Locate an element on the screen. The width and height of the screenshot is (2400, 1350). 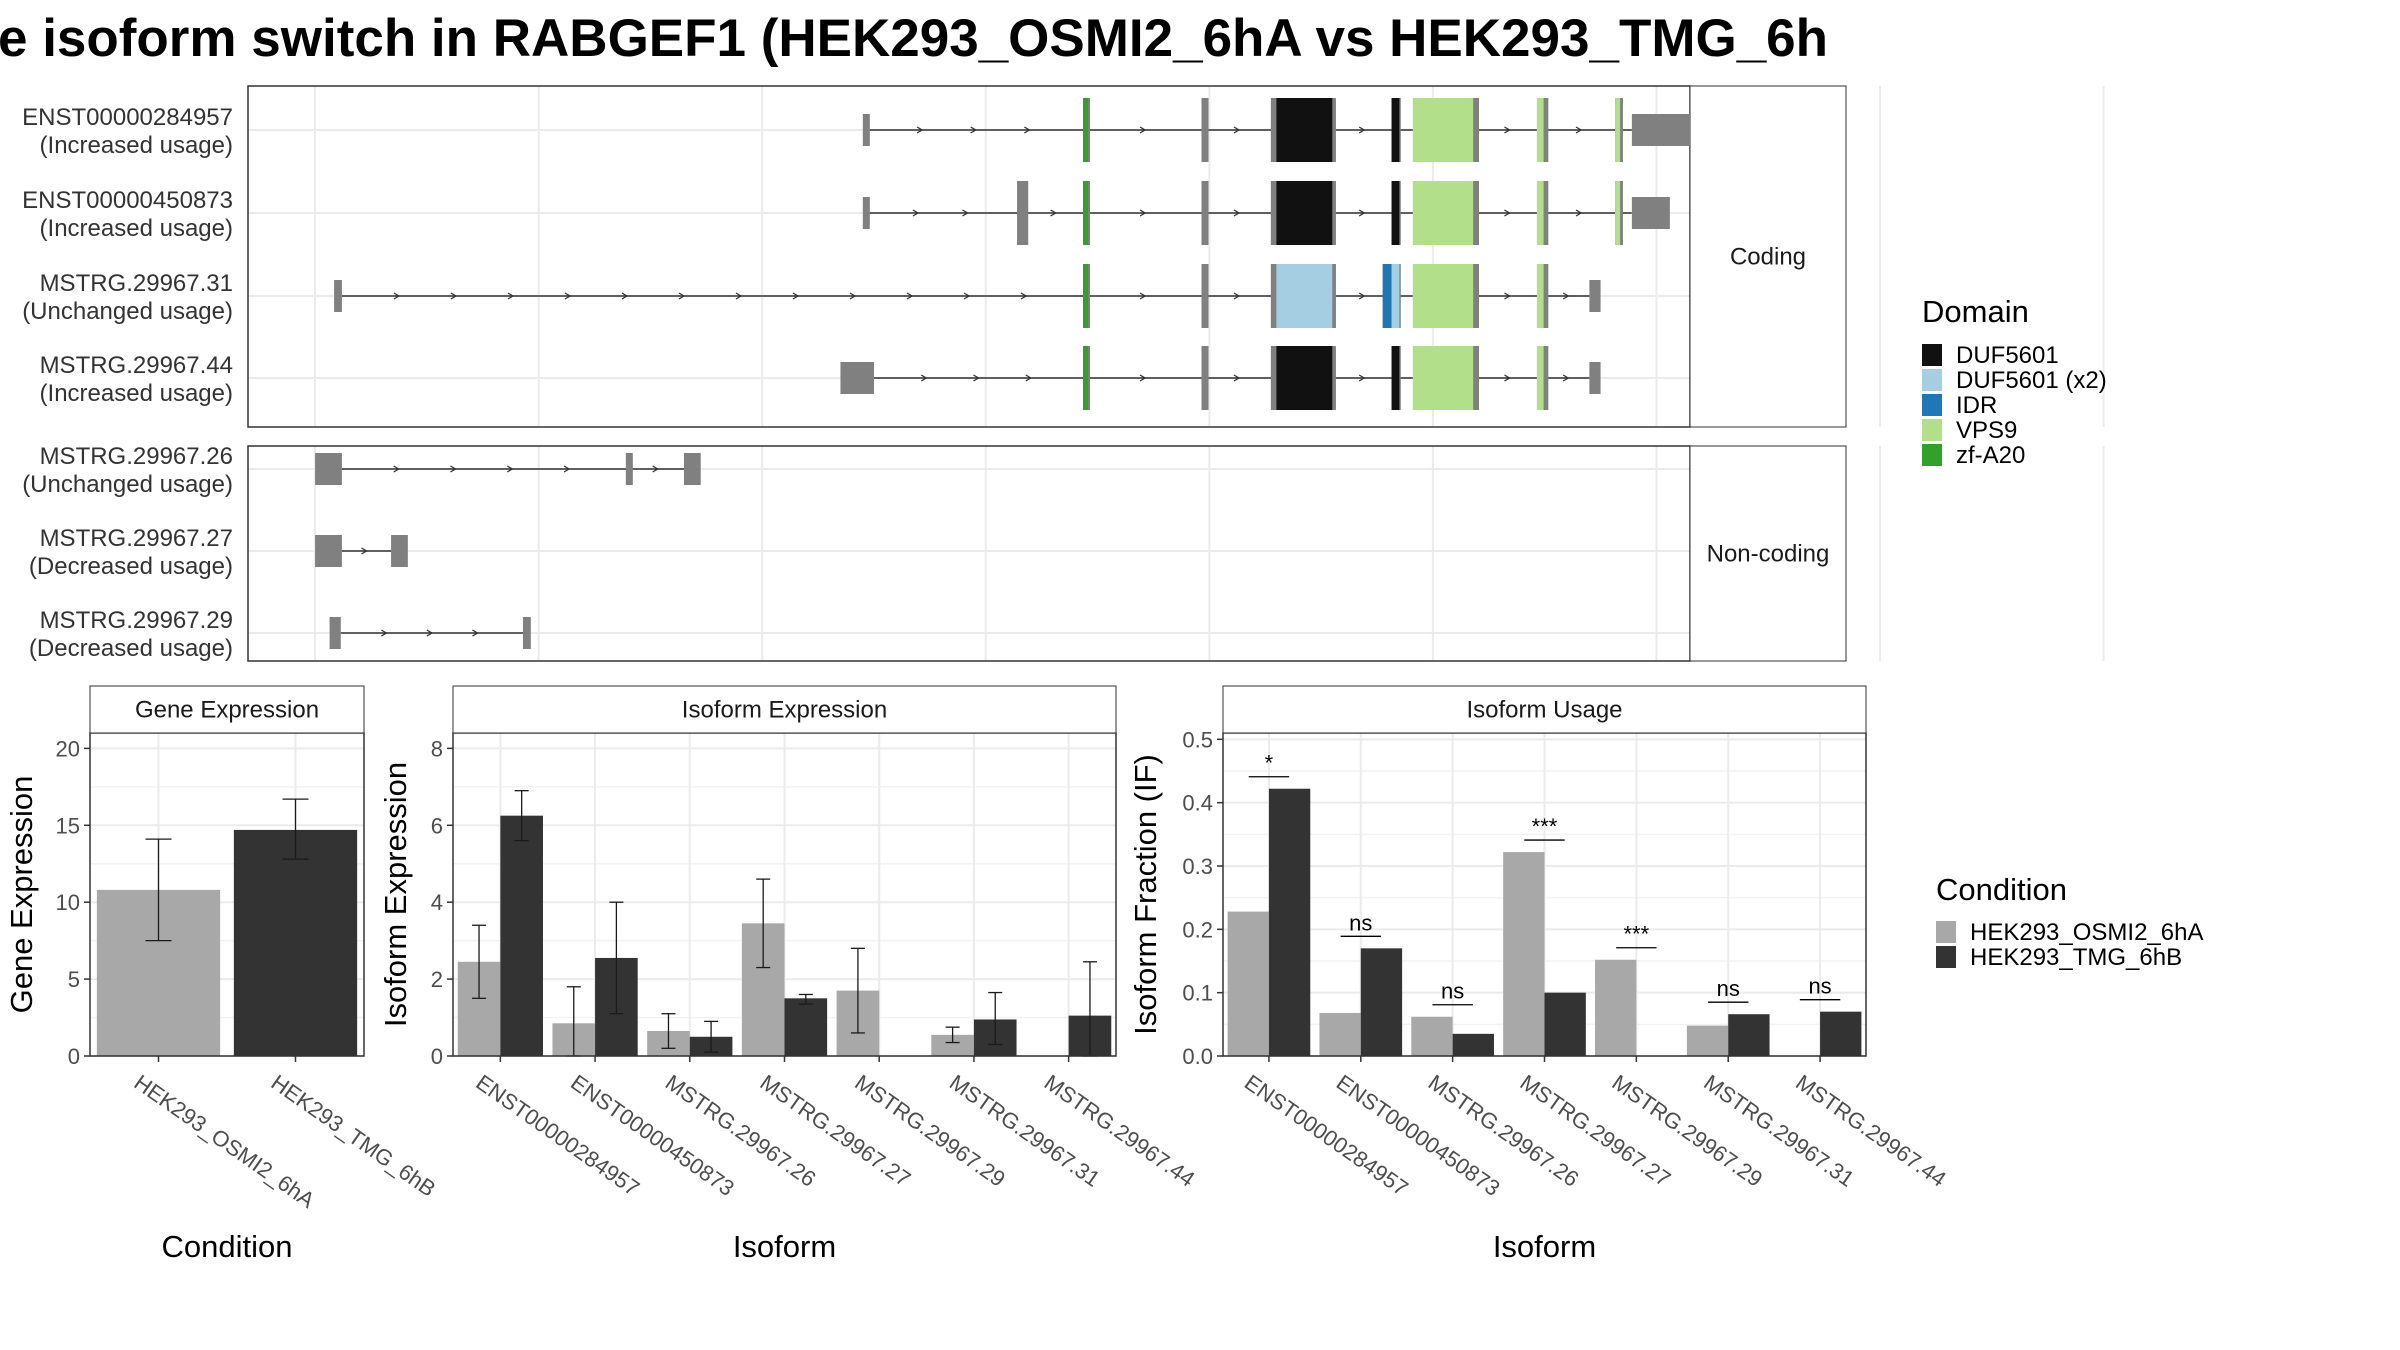
significance-label: * is located at coordinates (1269, 763).